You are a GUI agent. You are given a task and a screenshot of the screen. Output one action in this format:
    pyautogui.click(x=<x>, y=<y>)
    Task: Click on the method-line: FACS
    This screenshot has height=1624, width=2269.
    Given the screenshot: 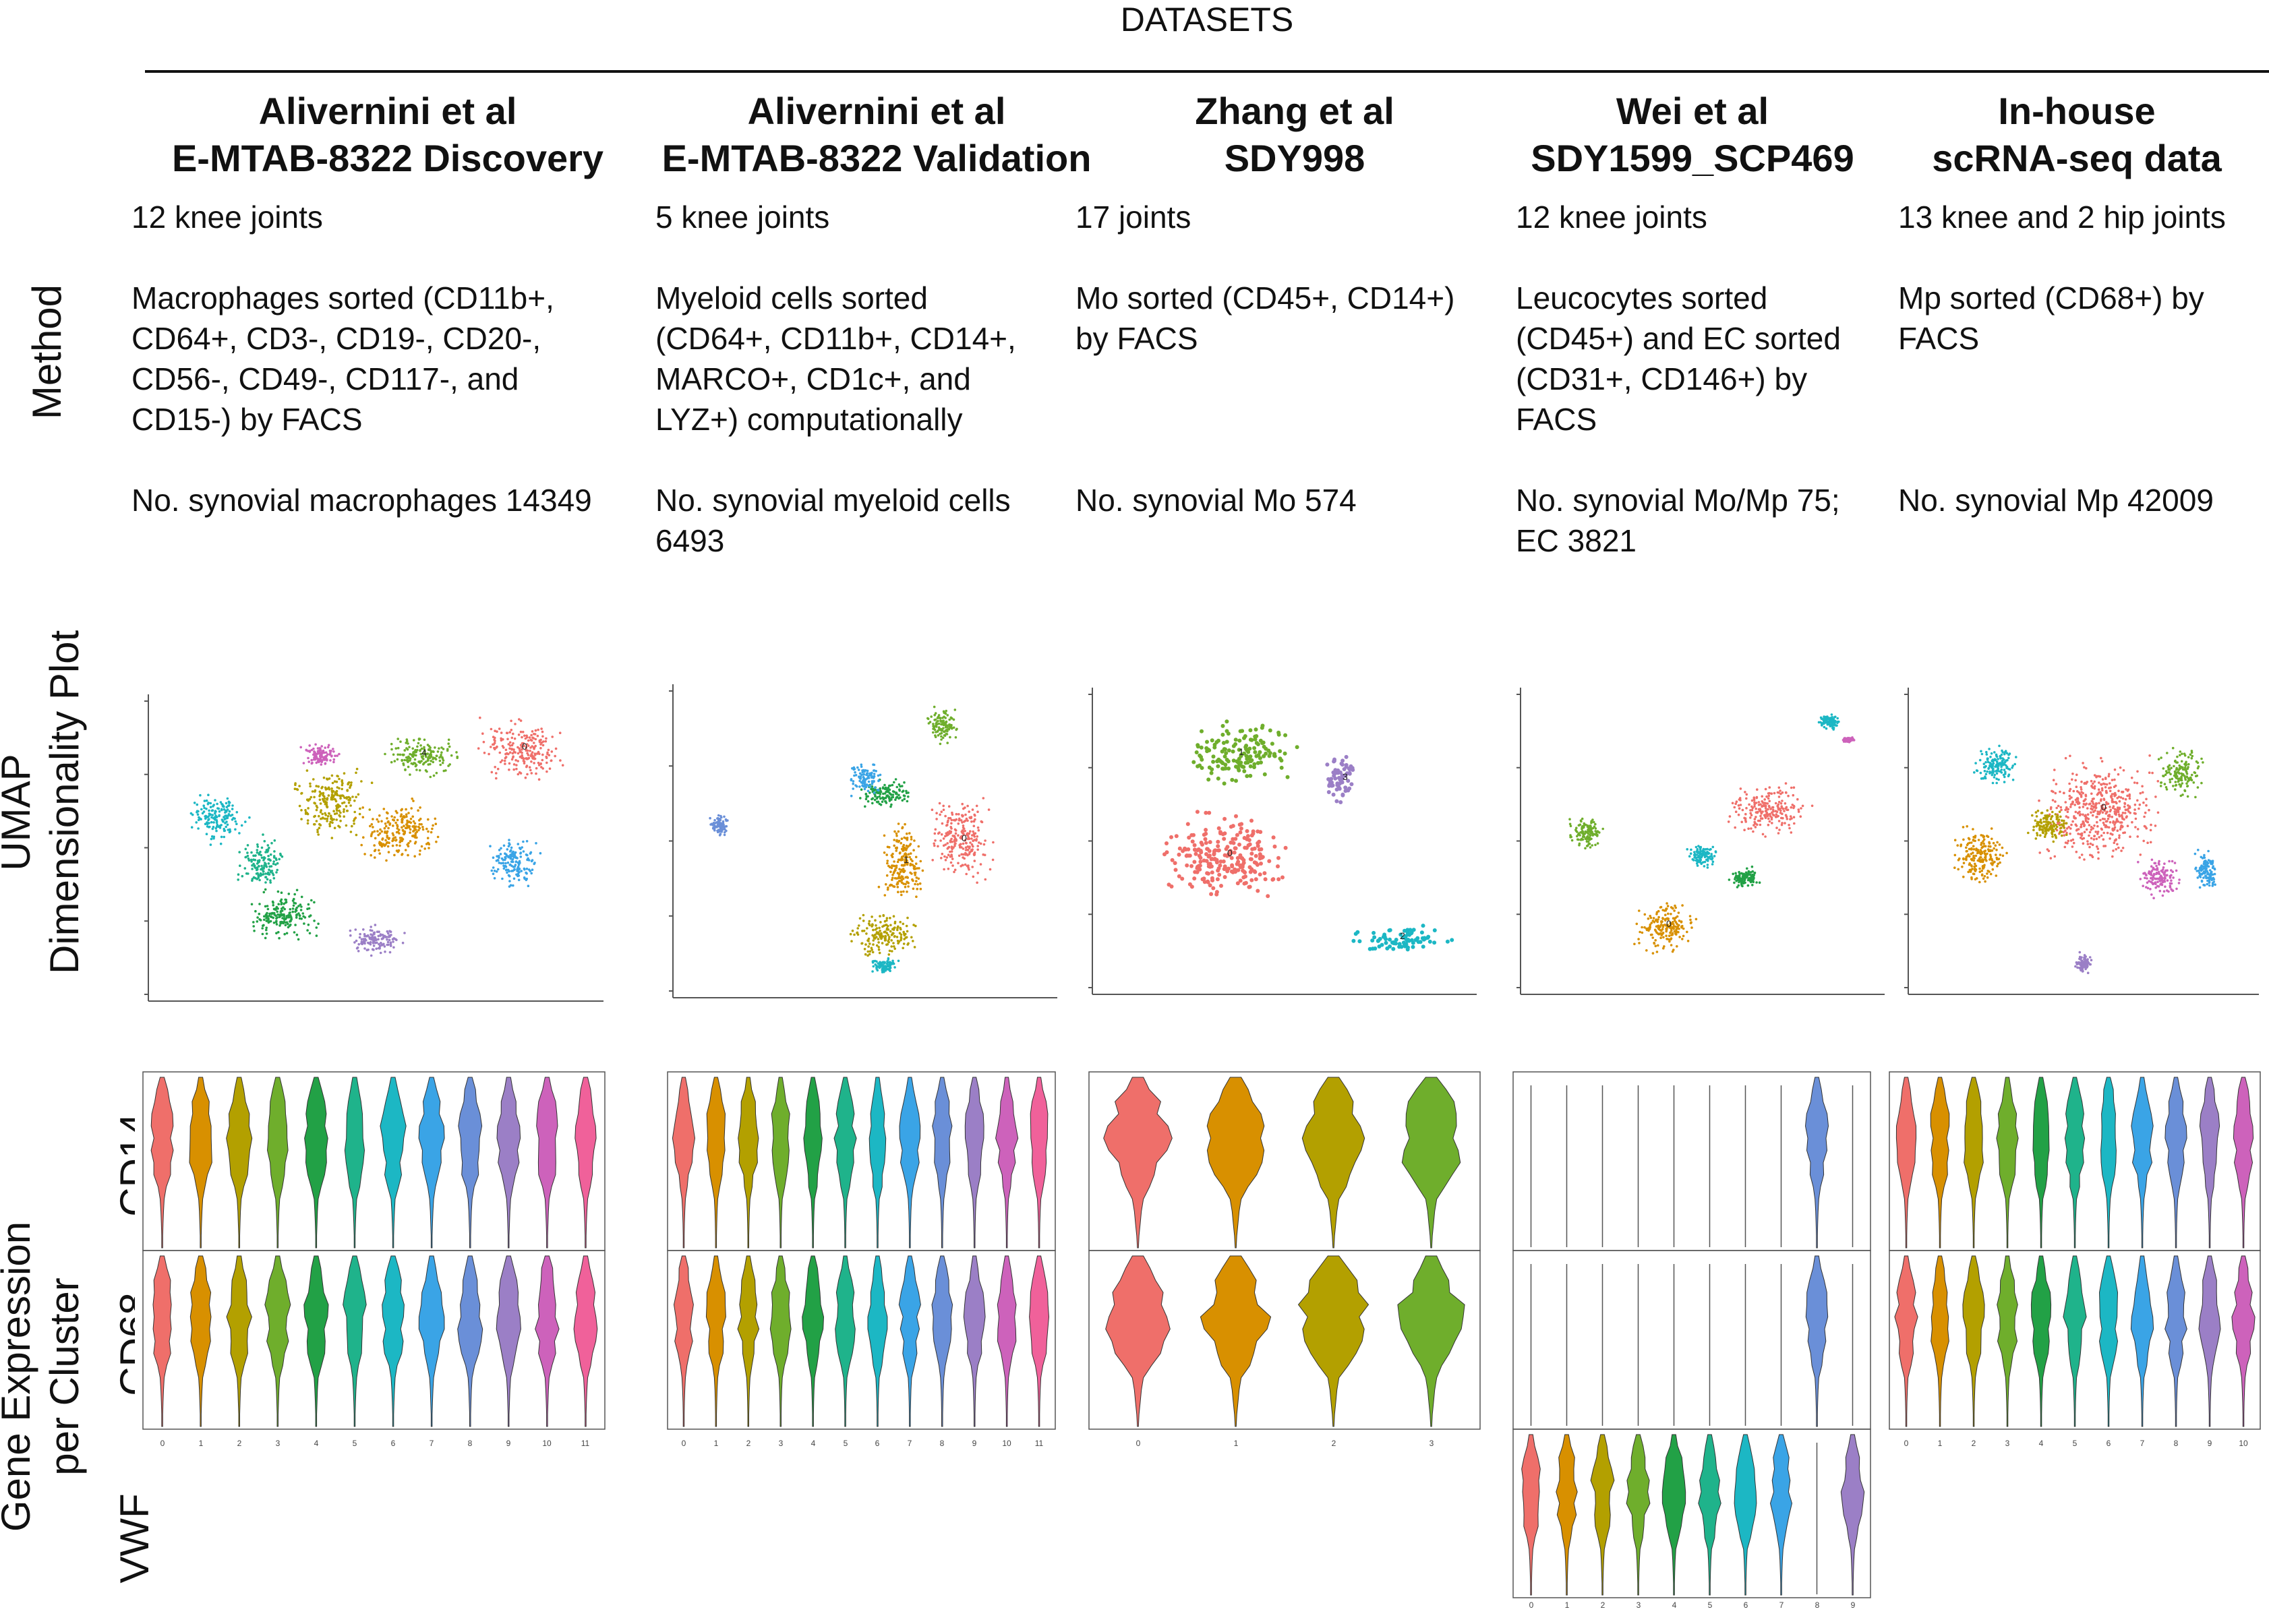 What is the action you would take?
    pyautogui.click(x=1939, y=339)
    